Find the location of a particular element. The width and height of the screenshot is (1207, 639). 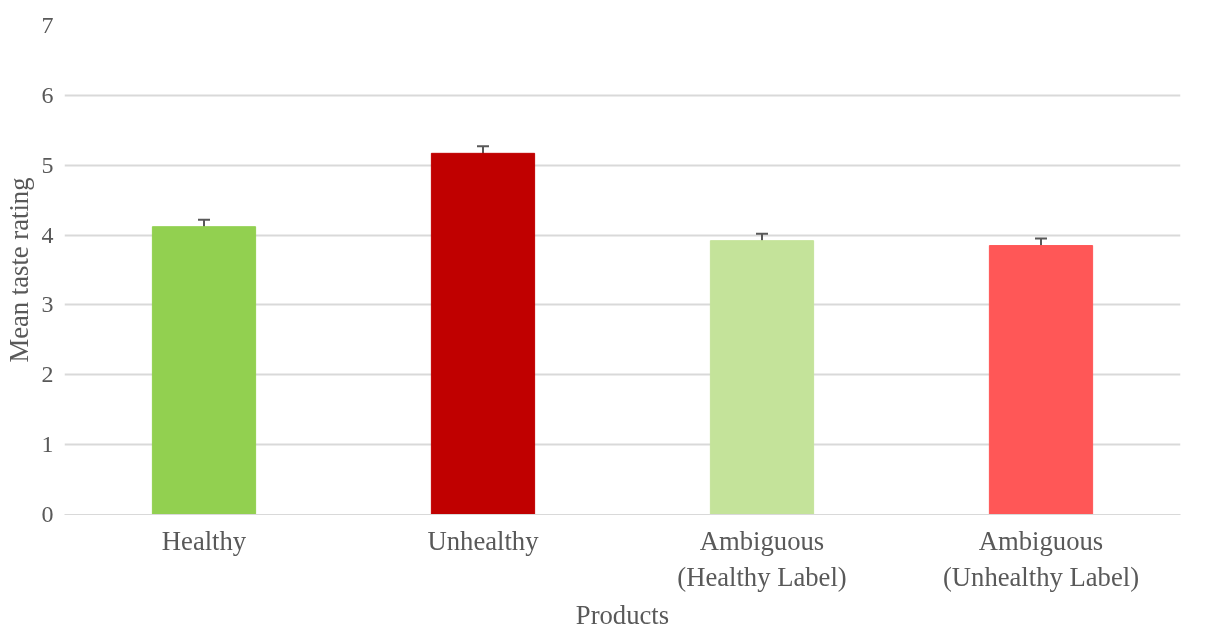

y-tick-label: 6 is located at coordinates (47, 94).